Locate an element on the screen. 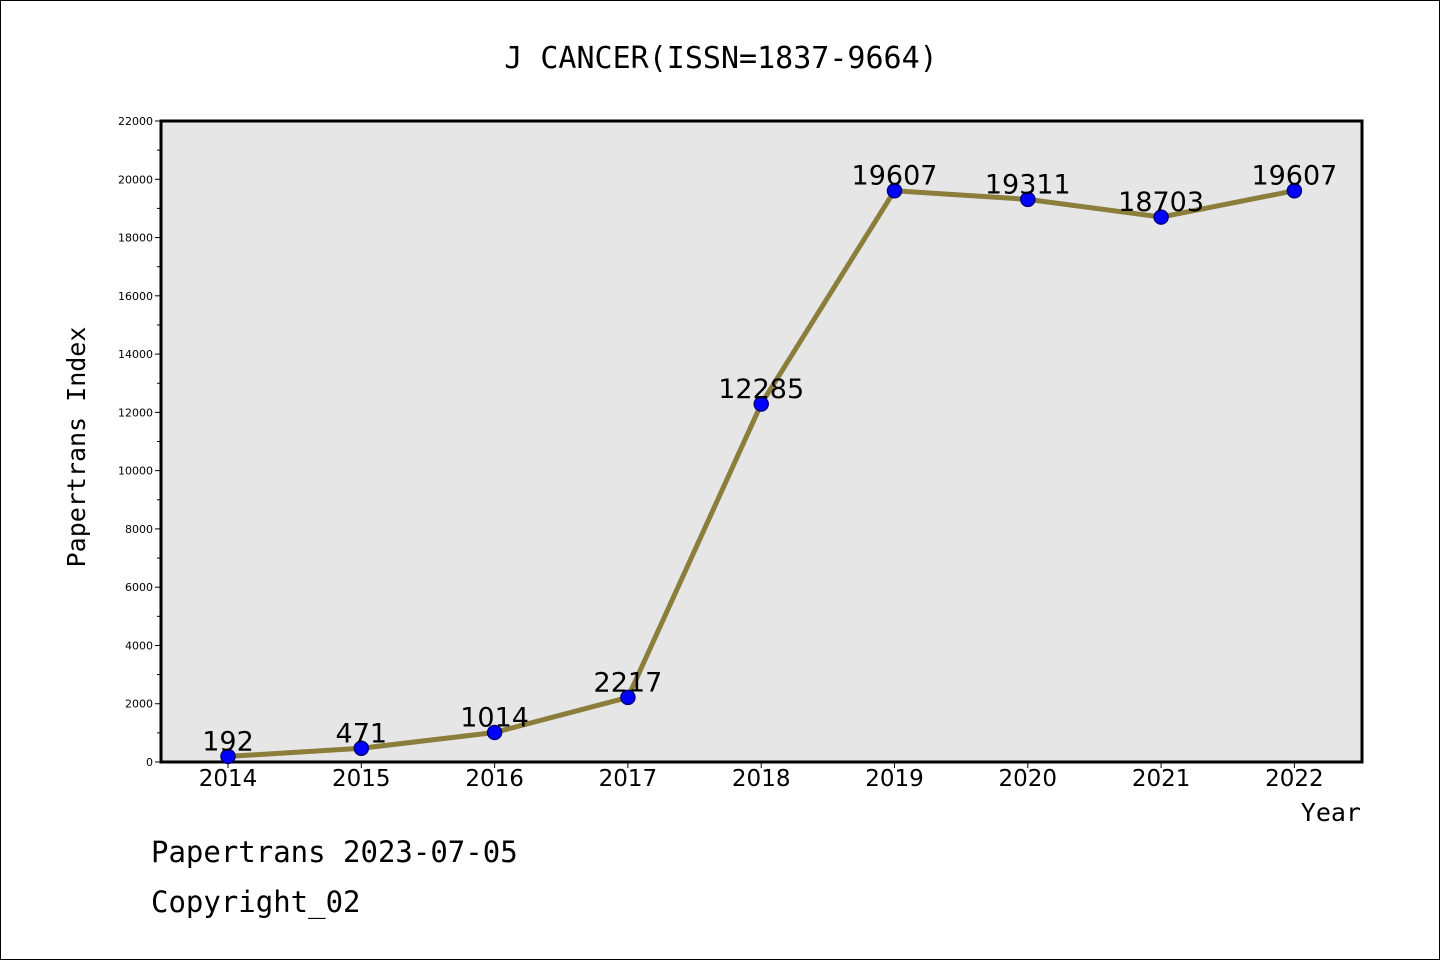 This screenshot has width=1440, height=961. data-label: 2217 is located at coordinates (628, 682).